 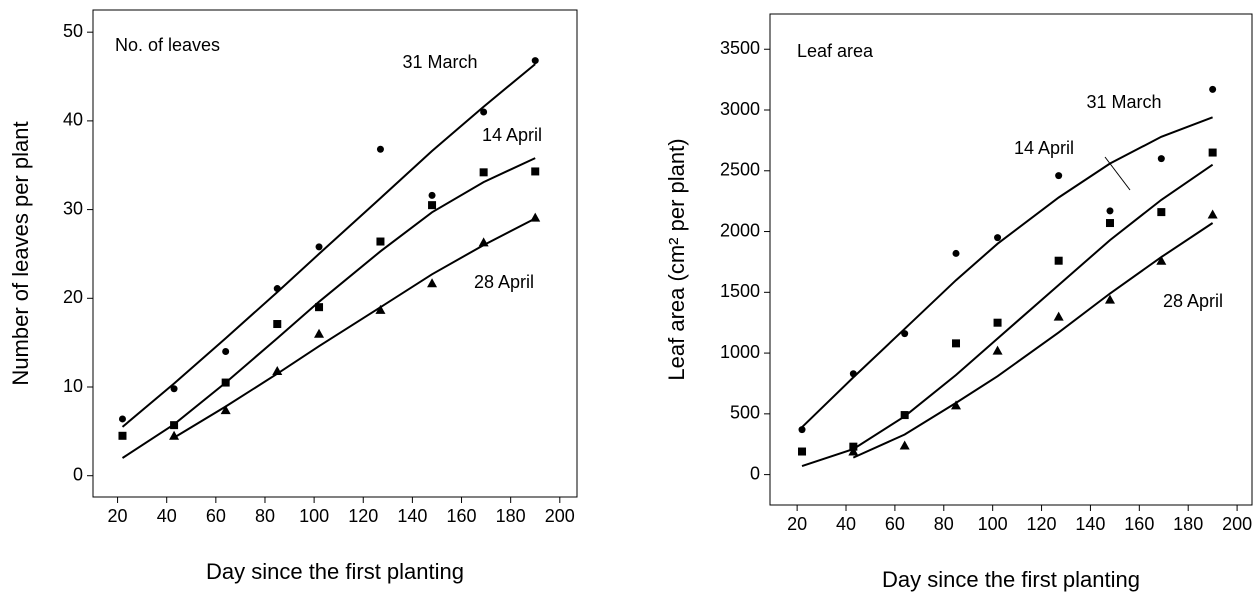 I want to click on panel-label: Leaf area, so click(x=835, y=51).